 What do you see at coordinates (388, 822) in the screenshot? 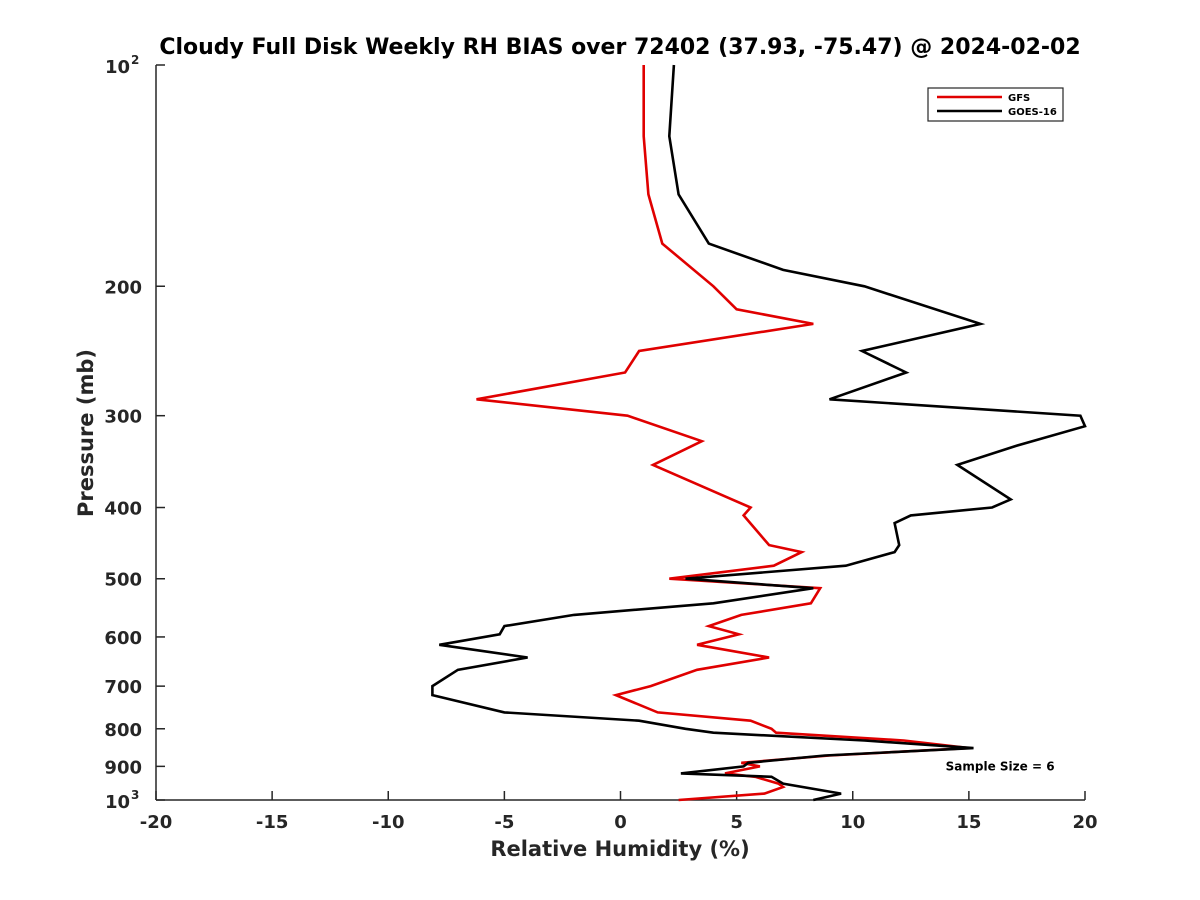
I see `x-tick-label: -10` at bounding box center [388, 822].